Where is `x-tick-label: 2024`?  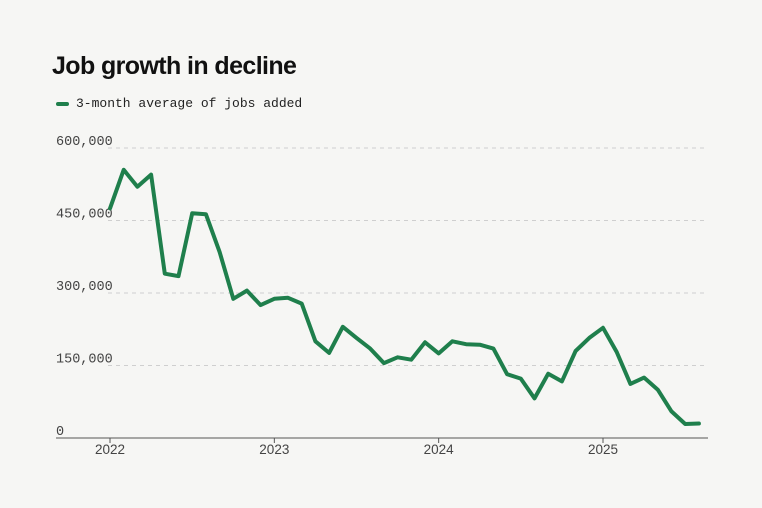
x-tick-label: 2024 is located at coordinates (439, 449).